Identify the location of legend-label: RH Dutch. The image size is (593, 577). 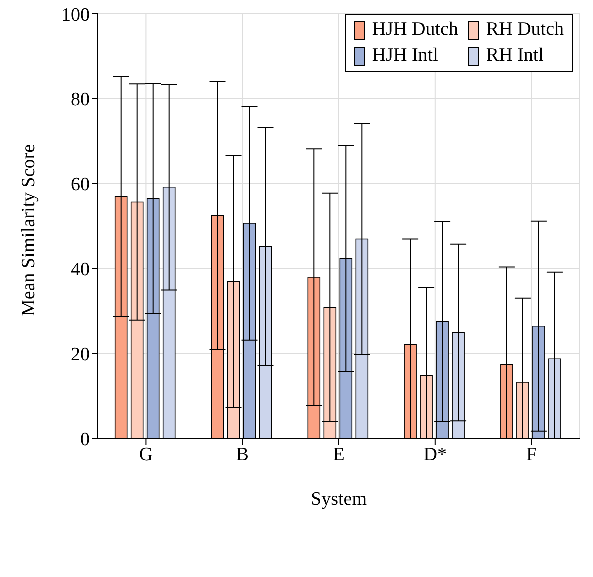
(524, 30).